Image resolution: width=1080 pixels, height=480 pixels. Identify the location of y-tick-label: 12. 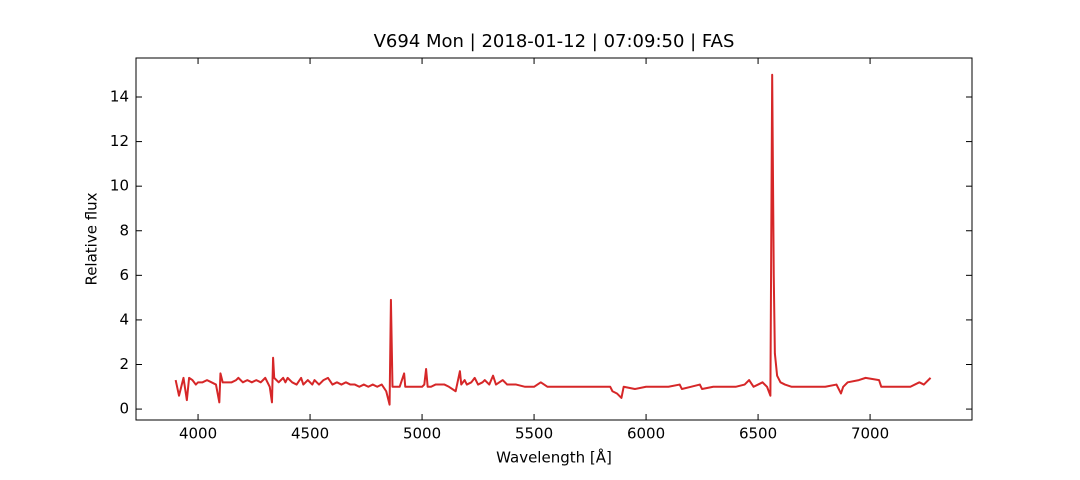
(119, 141).